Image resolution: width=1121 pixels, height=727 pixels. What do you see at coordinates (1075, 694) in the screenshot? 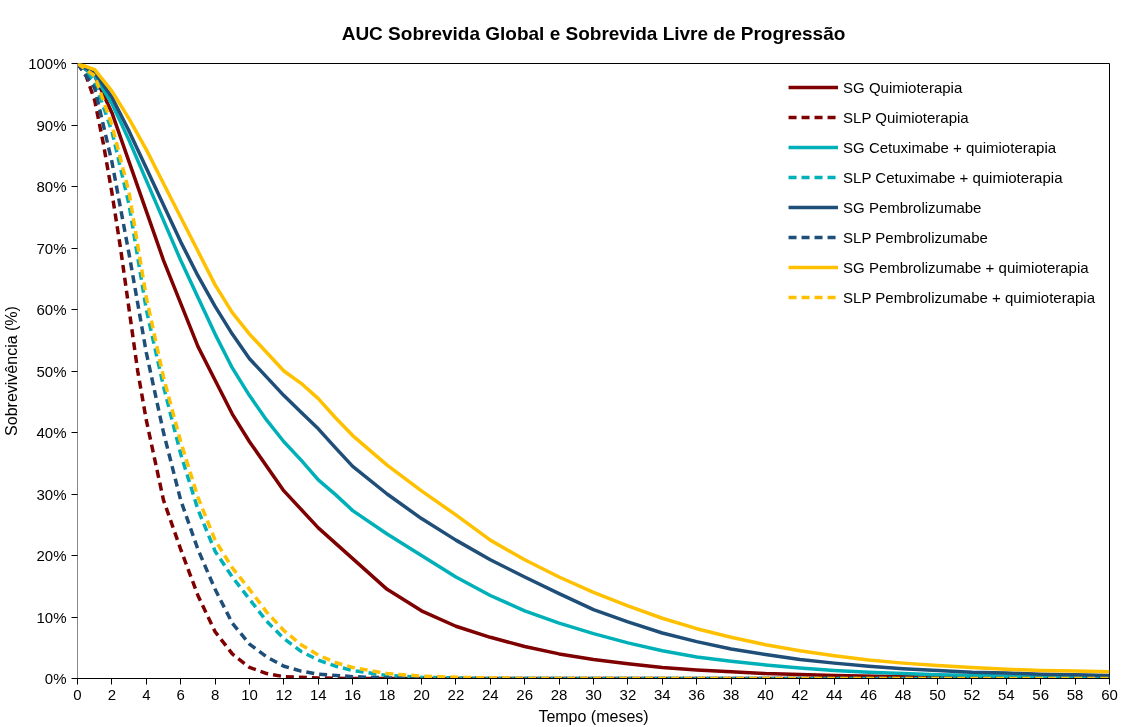
I see `x-tick-label: 58` at bounding box center [1075, 694].